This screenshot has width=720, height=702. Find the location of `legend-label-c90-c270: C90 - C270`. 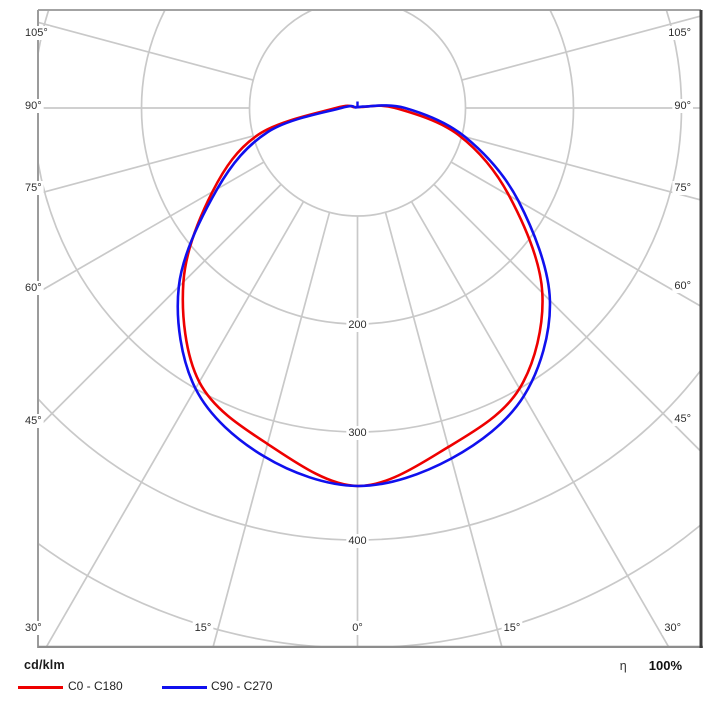

legend-label-c90-c270: C90 - C270 is located at coordinates (242, 686).